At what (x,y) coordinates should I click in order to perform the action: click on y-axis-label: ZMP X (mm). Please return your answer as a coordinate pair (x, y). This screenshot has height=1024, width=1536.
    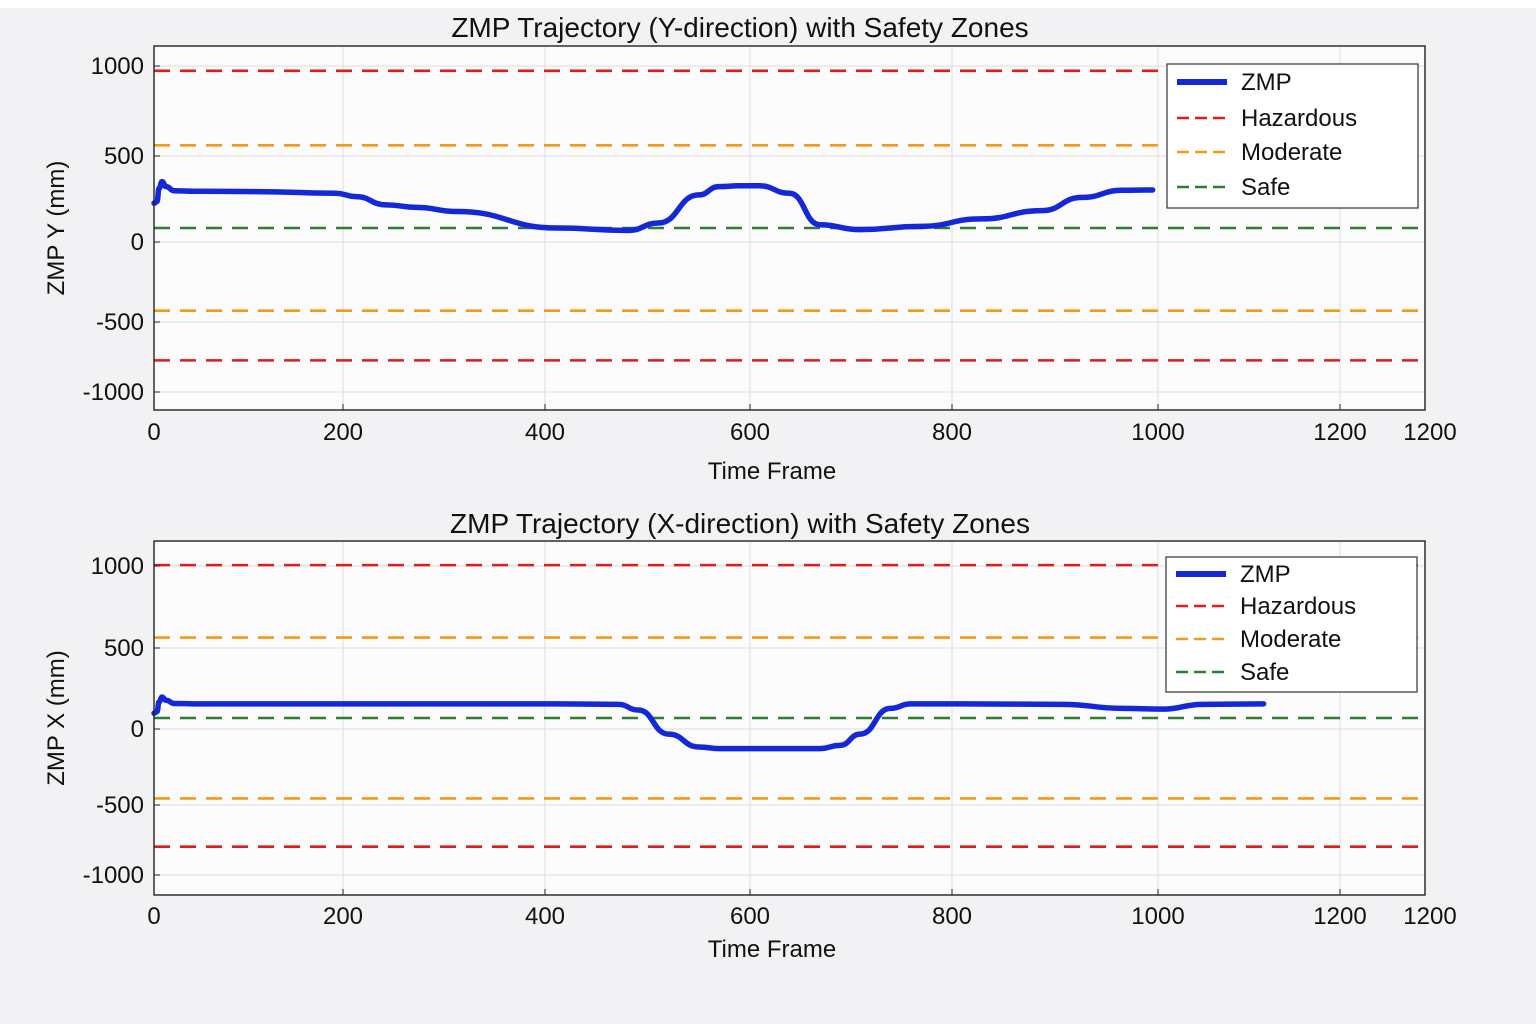
    Looking at the image, I should click on (56, 718).